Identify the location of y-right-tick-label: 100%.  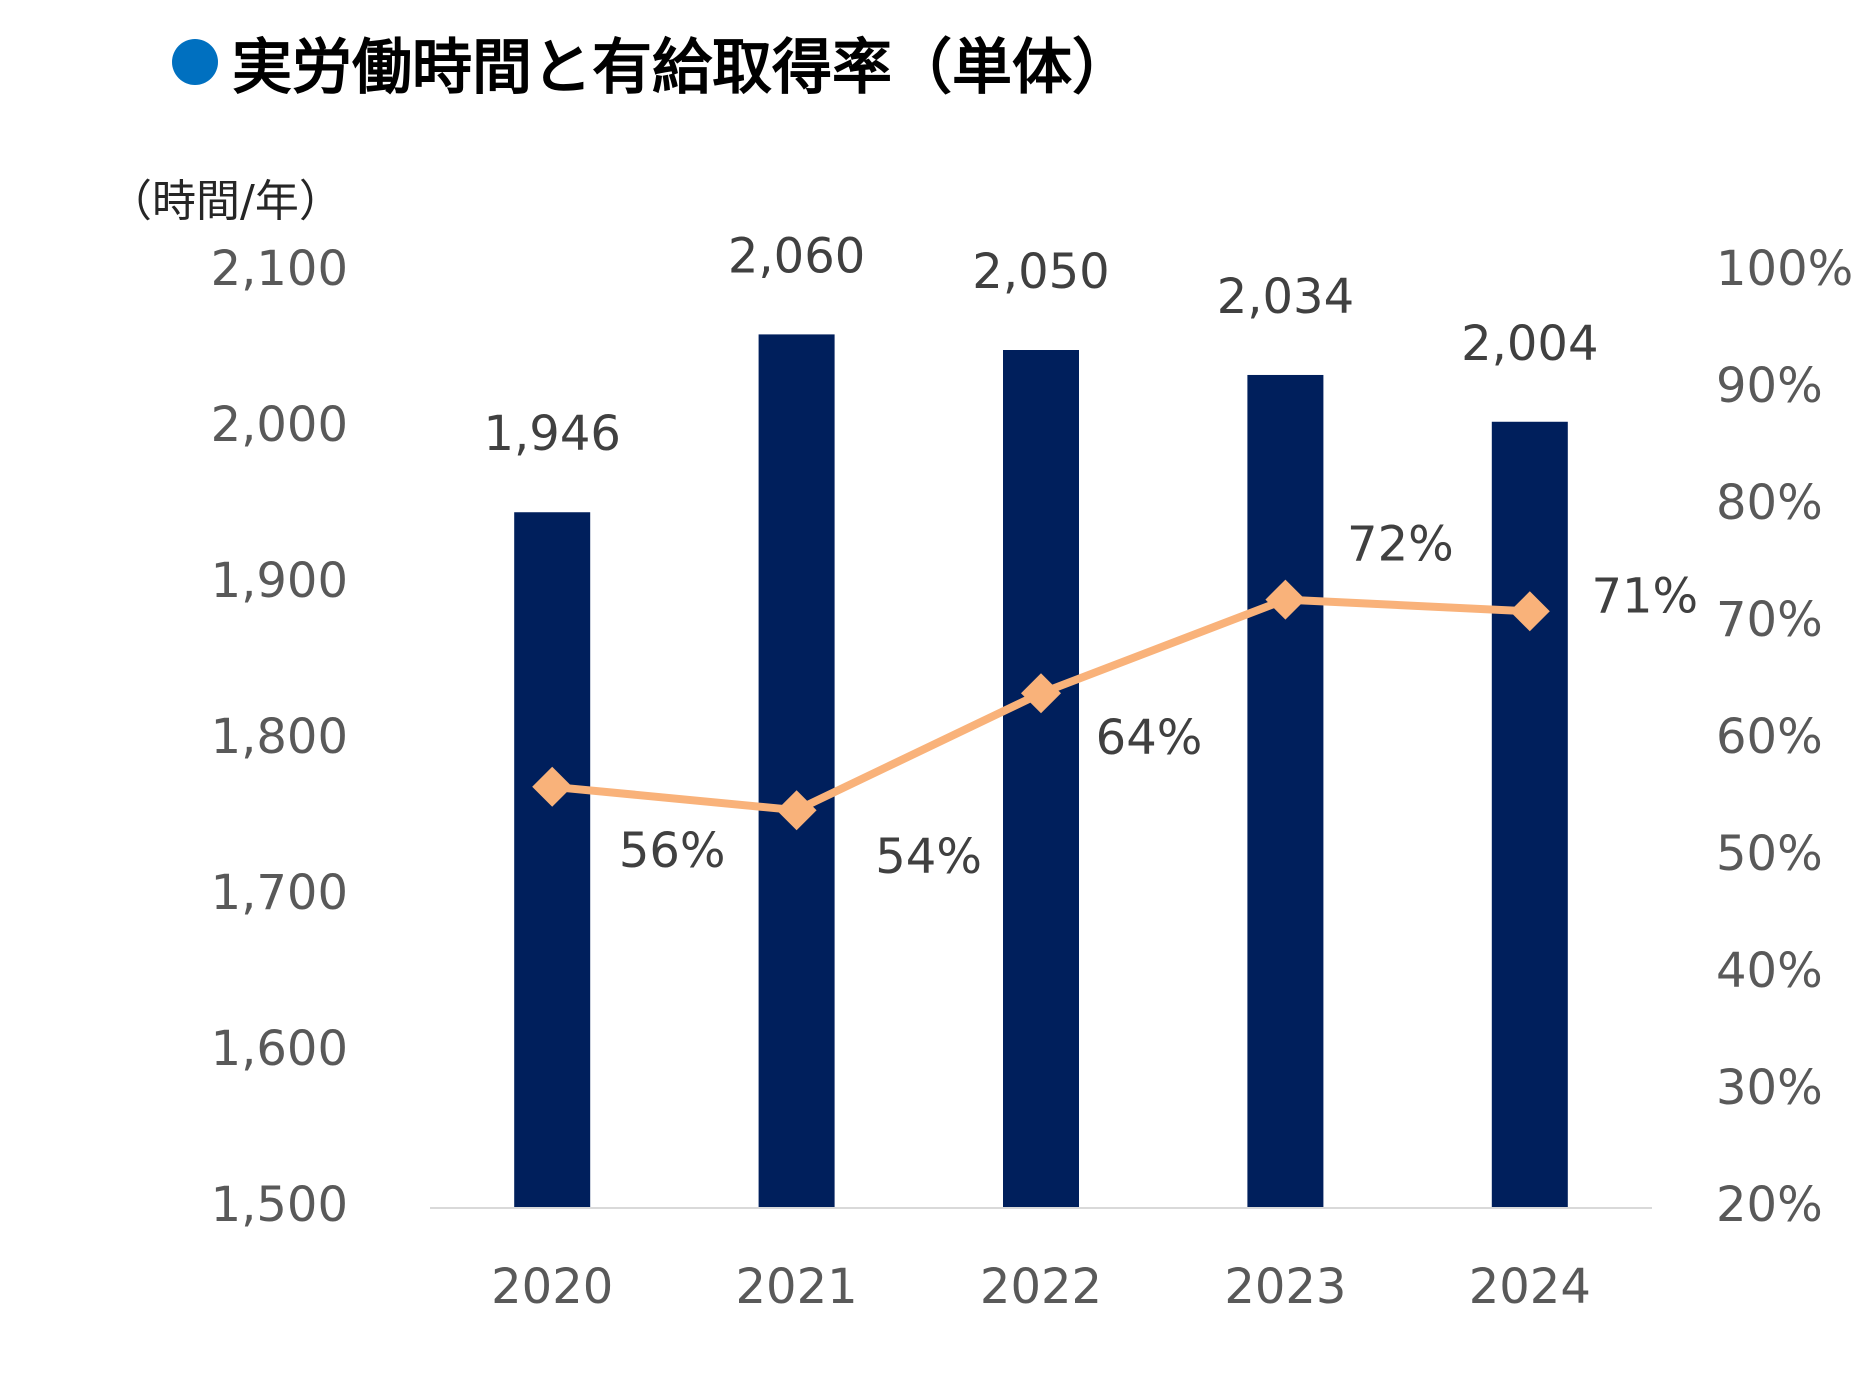
(1784, 269).